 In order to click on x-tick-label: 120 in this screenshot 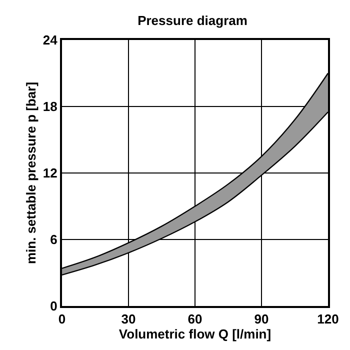, I will do `click(328, 319)`.